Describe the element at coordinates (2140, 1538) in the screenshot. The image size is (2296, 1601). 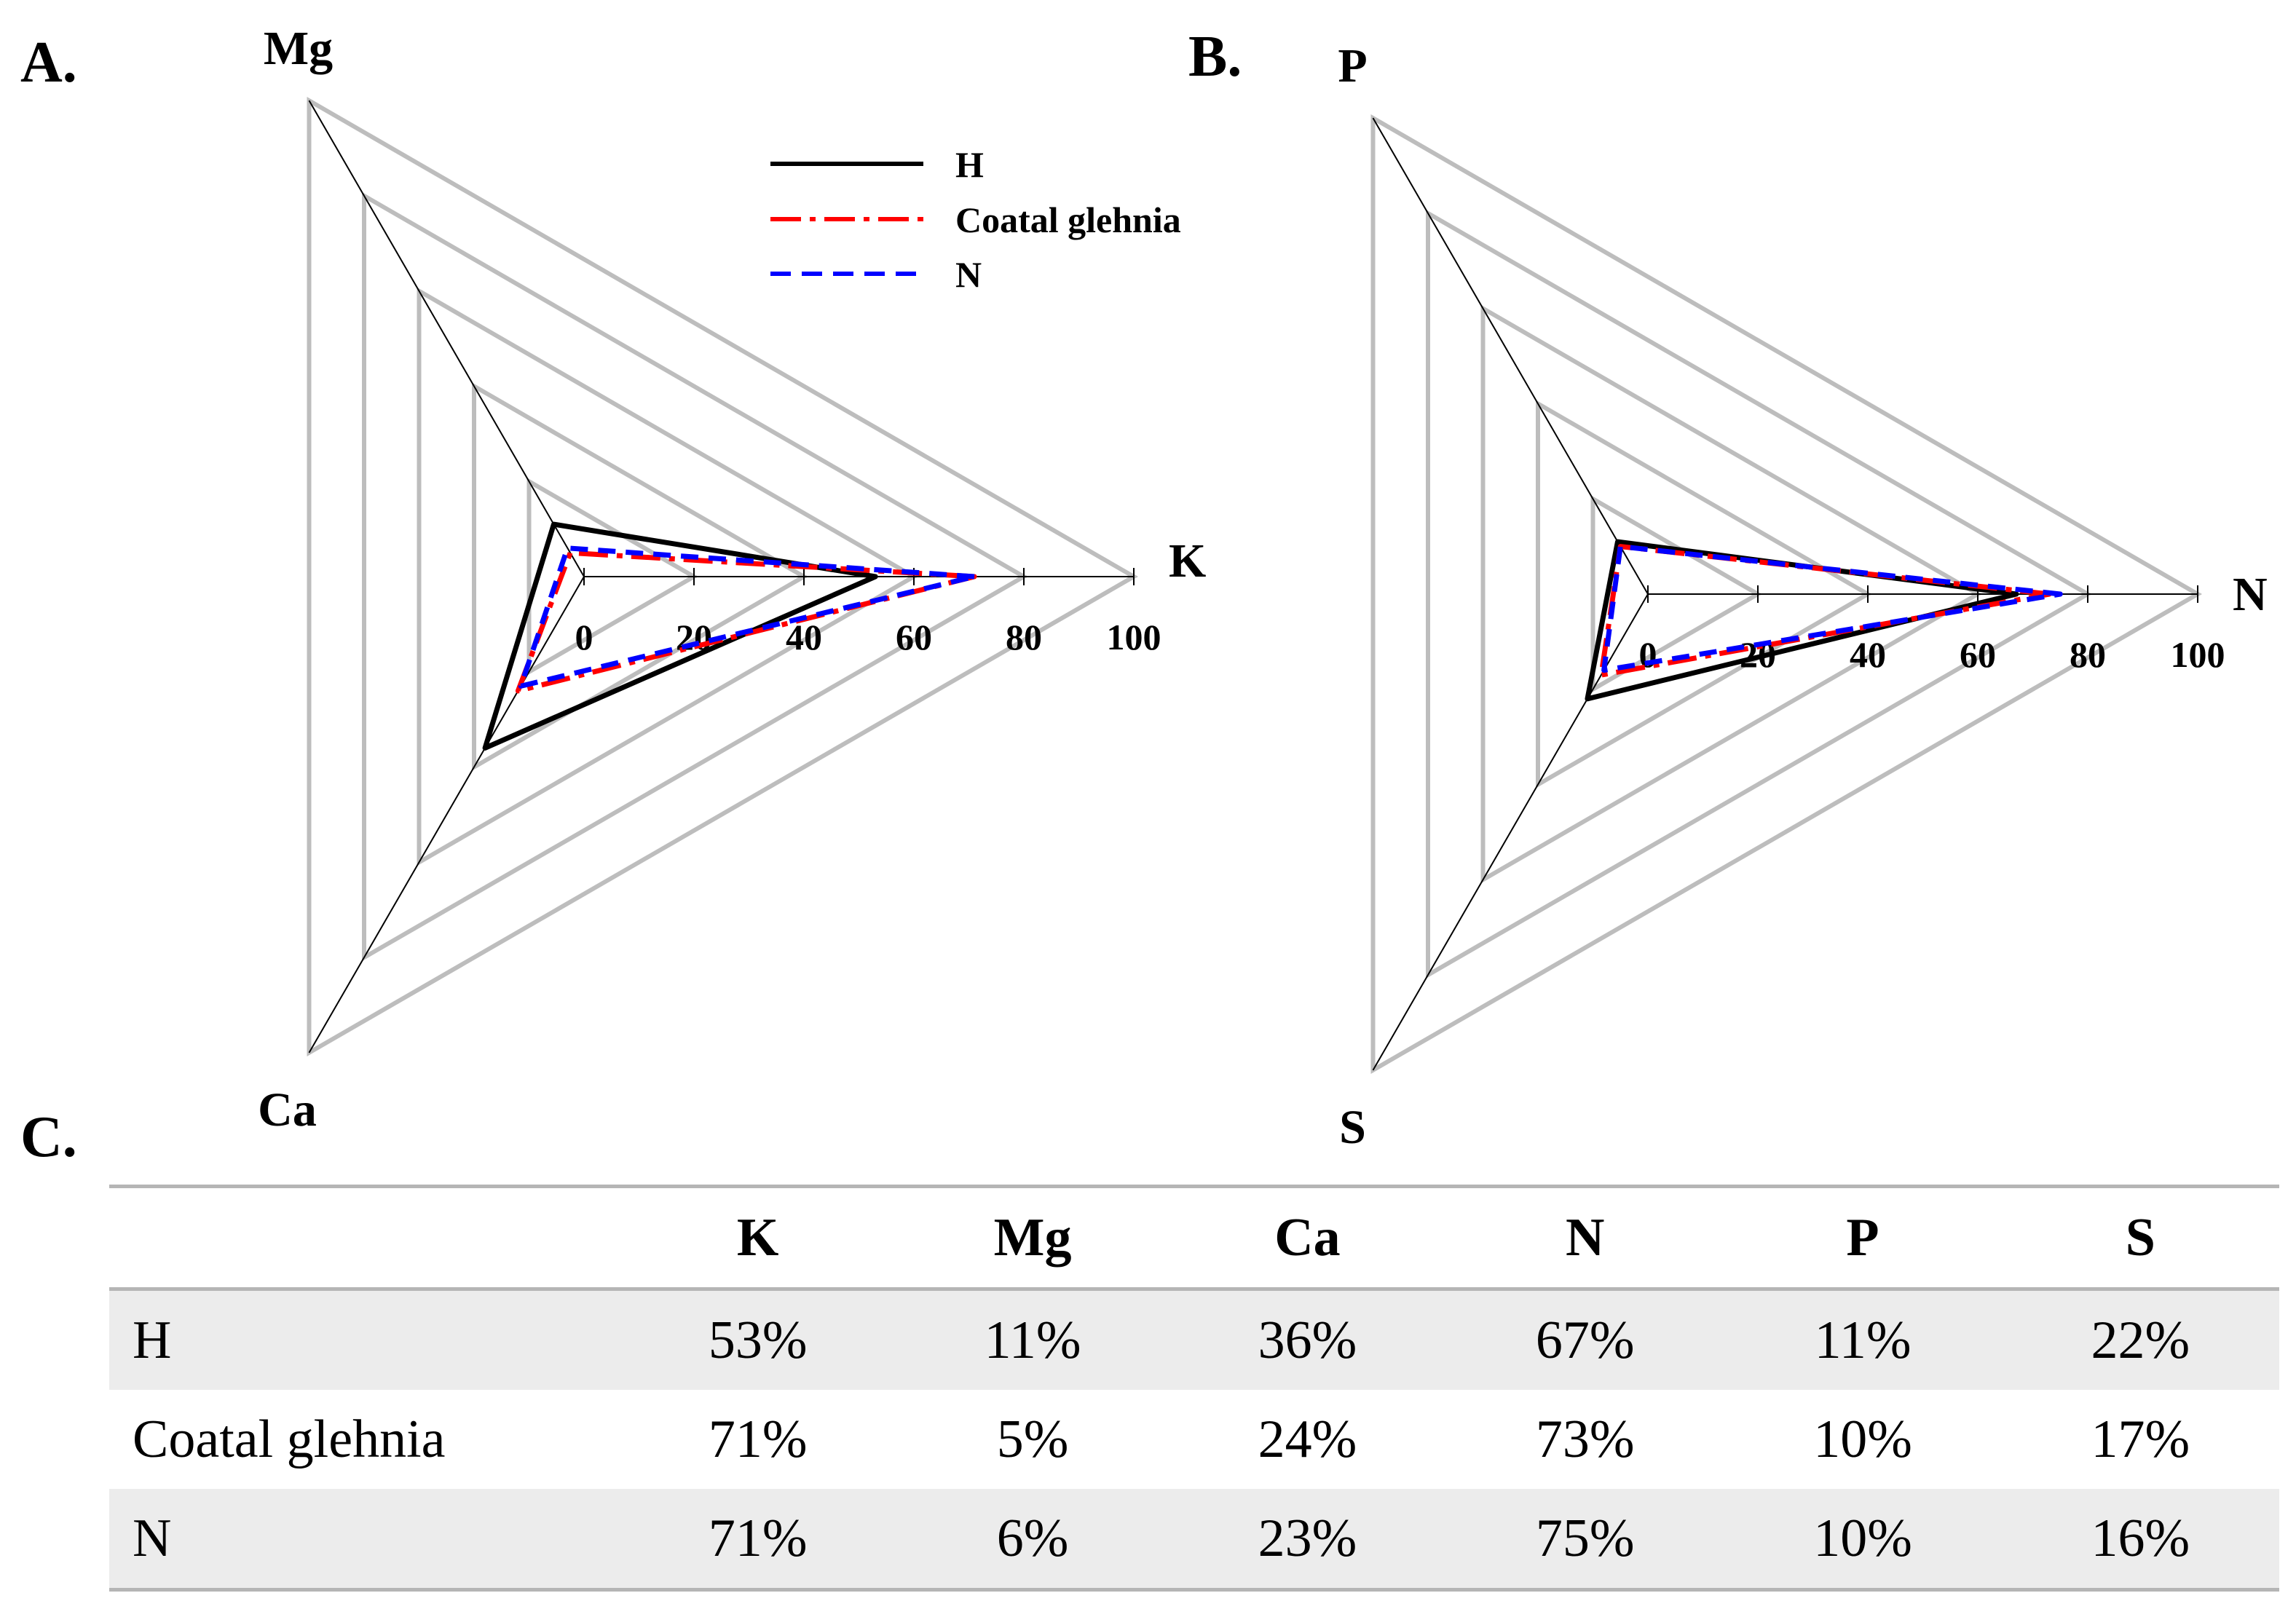
I see `table-cell: 16%` at that location.